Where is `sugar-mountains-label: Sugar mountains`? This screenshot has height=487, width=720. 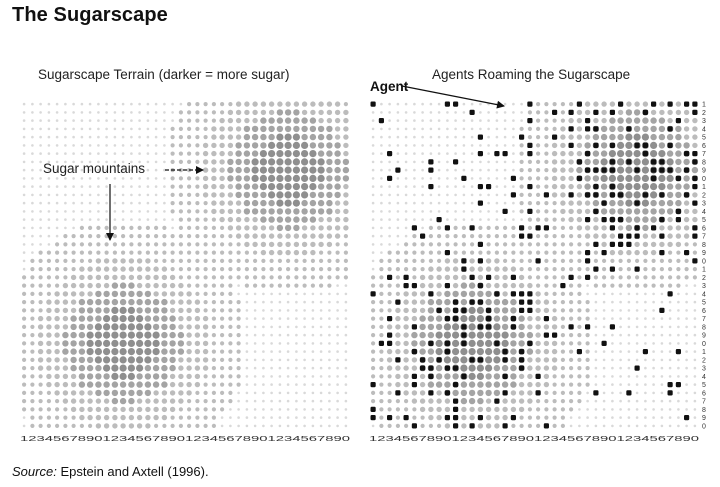
sugar-mountains-label: Sugar mountains is located at coordinates (94, 168).